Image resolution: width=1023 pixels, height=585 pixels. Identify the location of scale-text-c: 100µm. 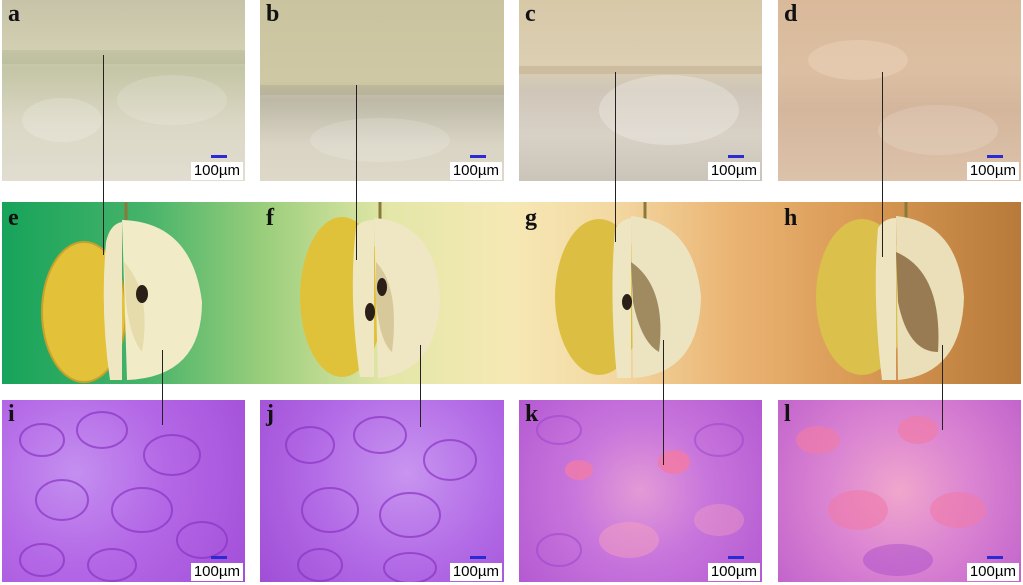
(733, 171).